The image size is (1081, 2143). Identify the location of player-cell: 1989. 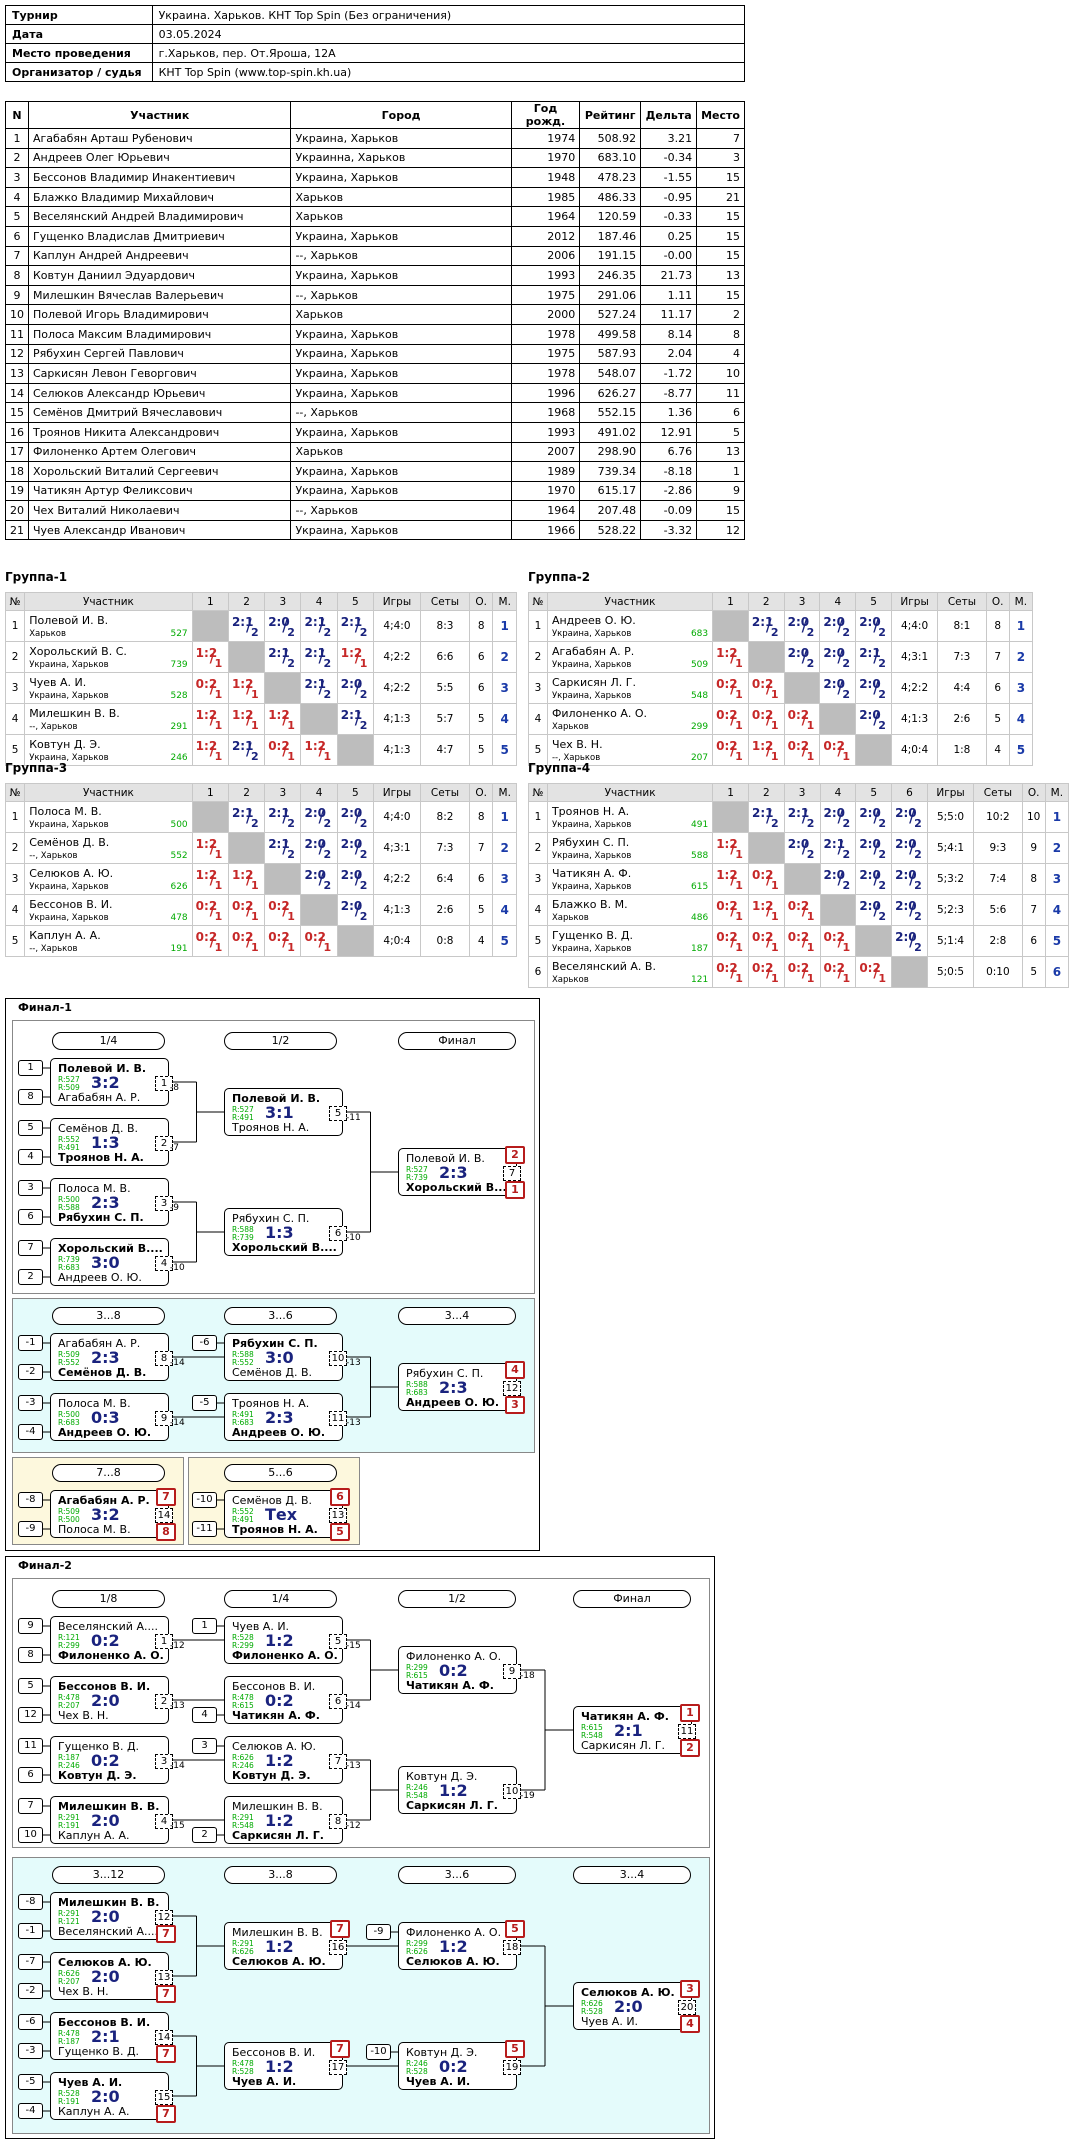
(545, 471).